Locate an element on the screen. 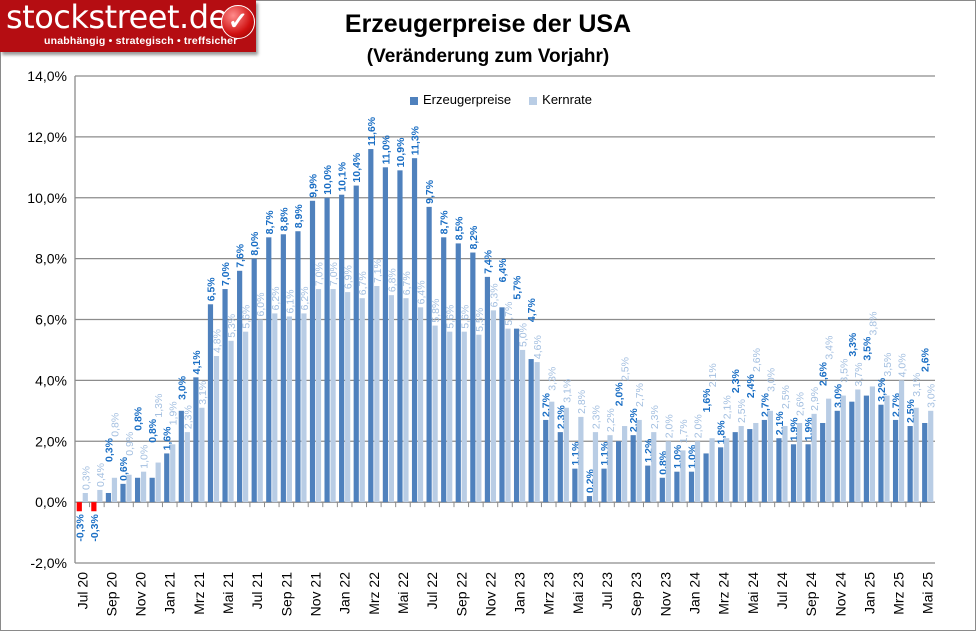 The width and height of the screenshot is (976, 631). chart-subtitle: (Veränderung zum Vorjahr) is located at coordinates (488, 56).